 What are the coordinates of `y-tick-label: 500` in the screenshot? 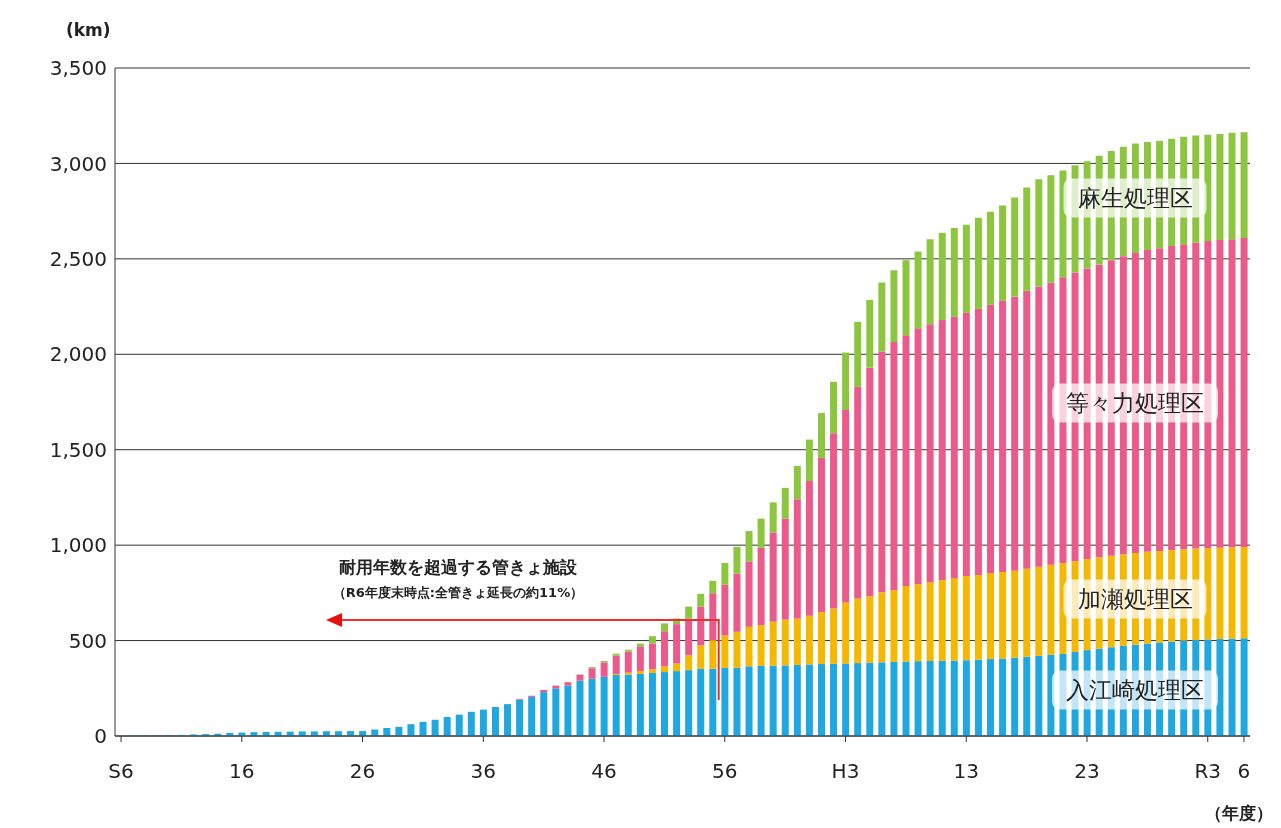 It's located at (87, 640).